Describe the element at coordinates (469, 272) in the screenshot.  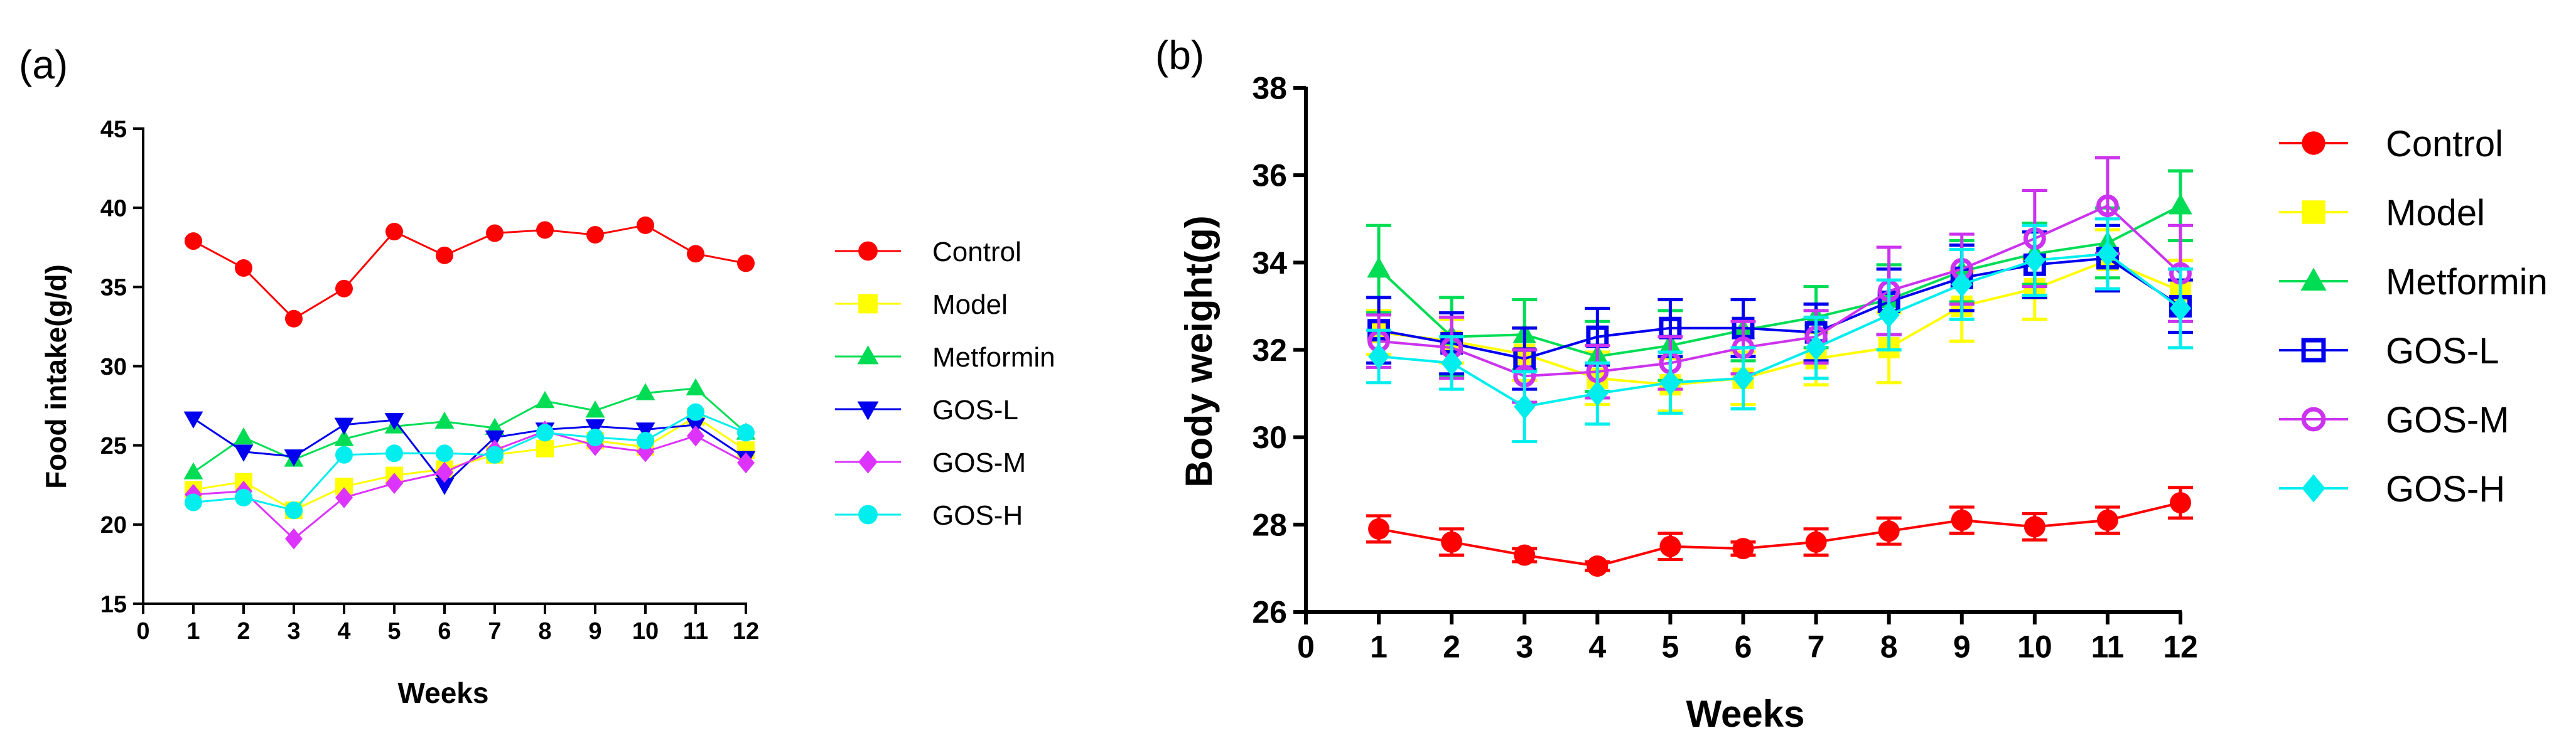
I see `panel-a-line-control` at that location.